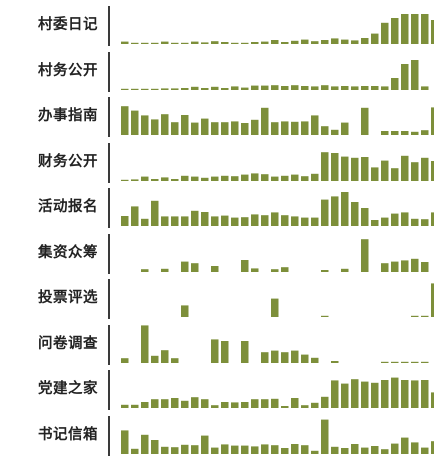 The width and height of the screenshot is (434, 462). Describe the element at coordinates (68, 252) in the screenshot. I see `row-label: 集资众筹` at that location.